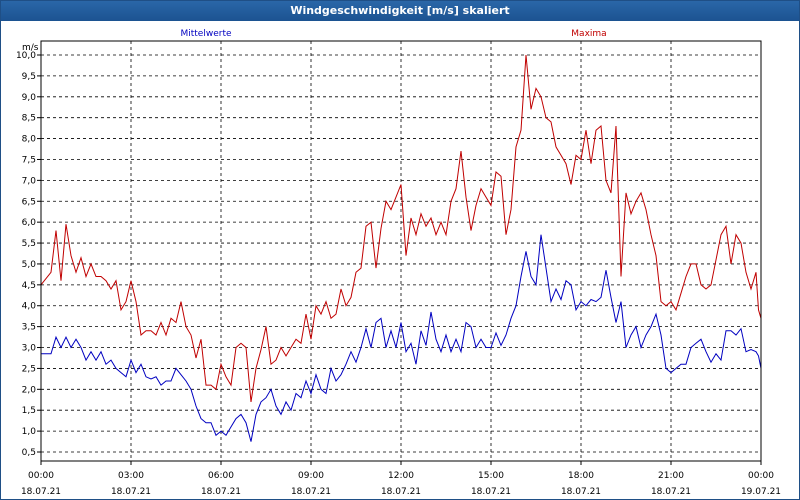  I want to click on x-tick-label-time: 18:00, so click(581, 476).